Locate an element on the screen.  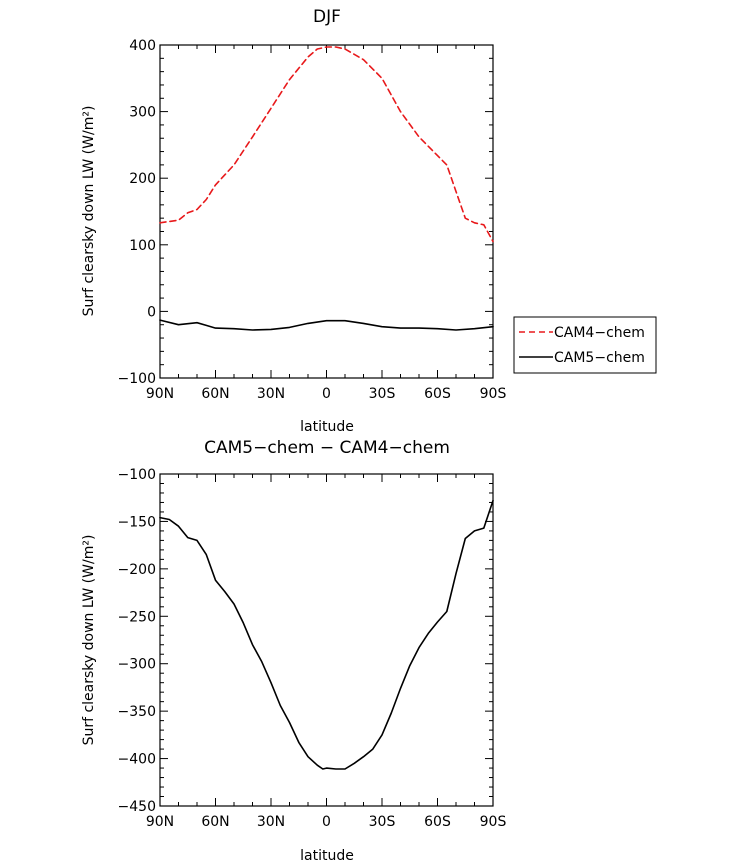
legend: CAM4−chem CAM5−chem is located at coordinates (585, 345).